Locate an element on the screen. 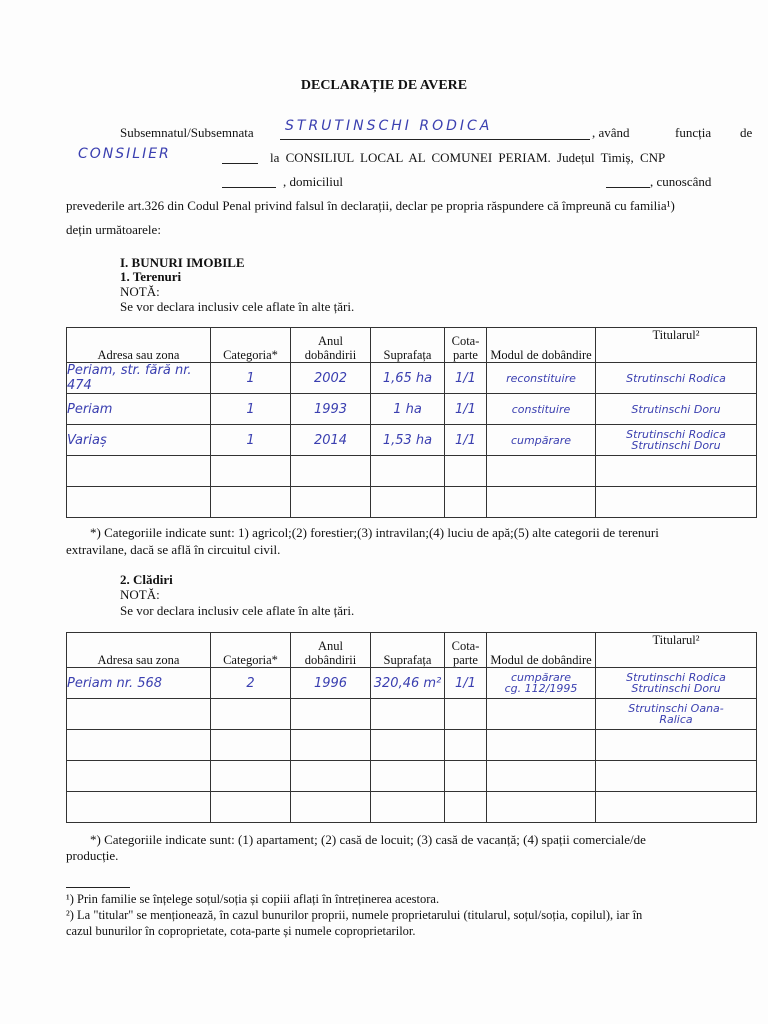 The width and height of the screenshot is (768, 1024). table-cell: 1,53 ha is located at coordinates (407, 440).